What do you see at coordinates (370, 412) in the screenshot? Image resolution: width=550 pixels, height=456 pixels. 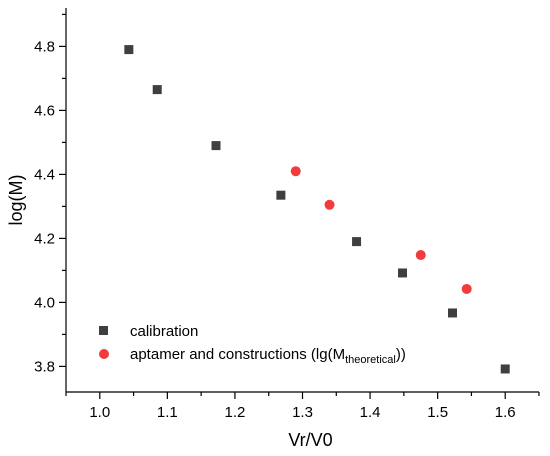 I see `x-tick-label: 1.4` at bounding box center [370, 412].